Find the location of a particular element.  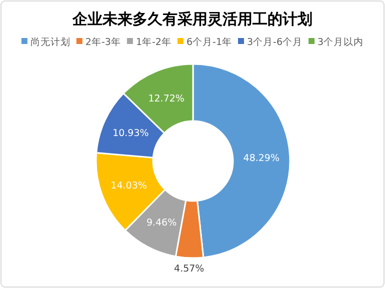

legend-label: 1年-2年 is located at coordinates (154, 42).